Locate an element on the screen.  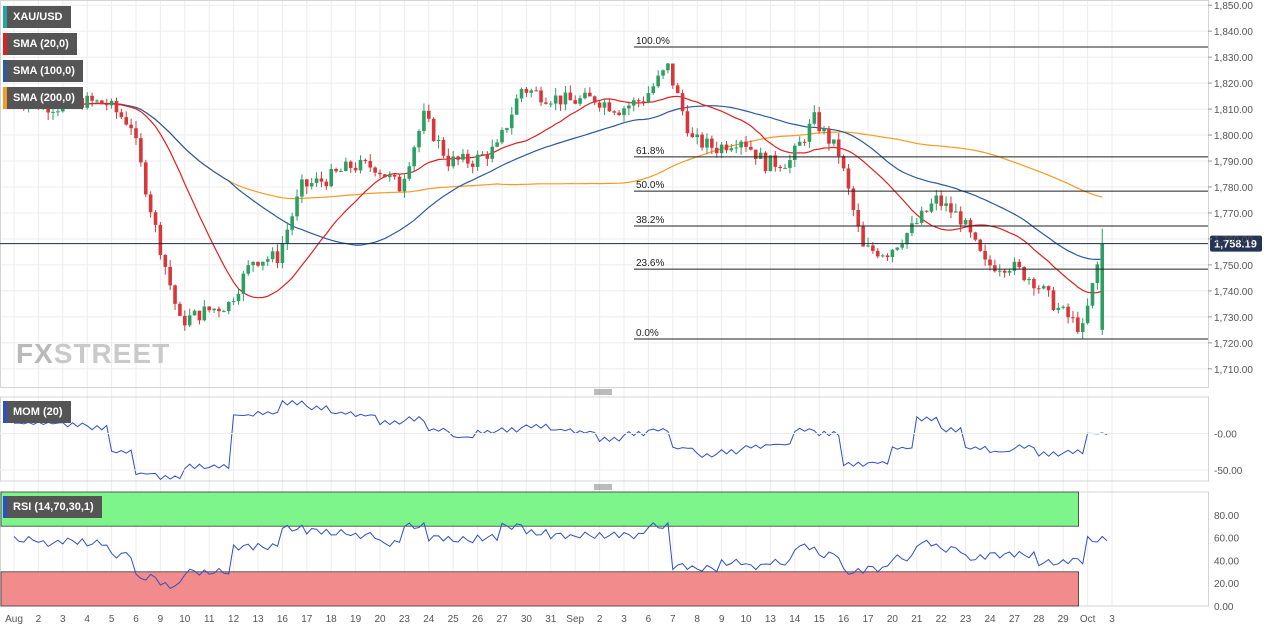
price-tick-label-4: 1,810.00 is located at coordinates (1233, 110).